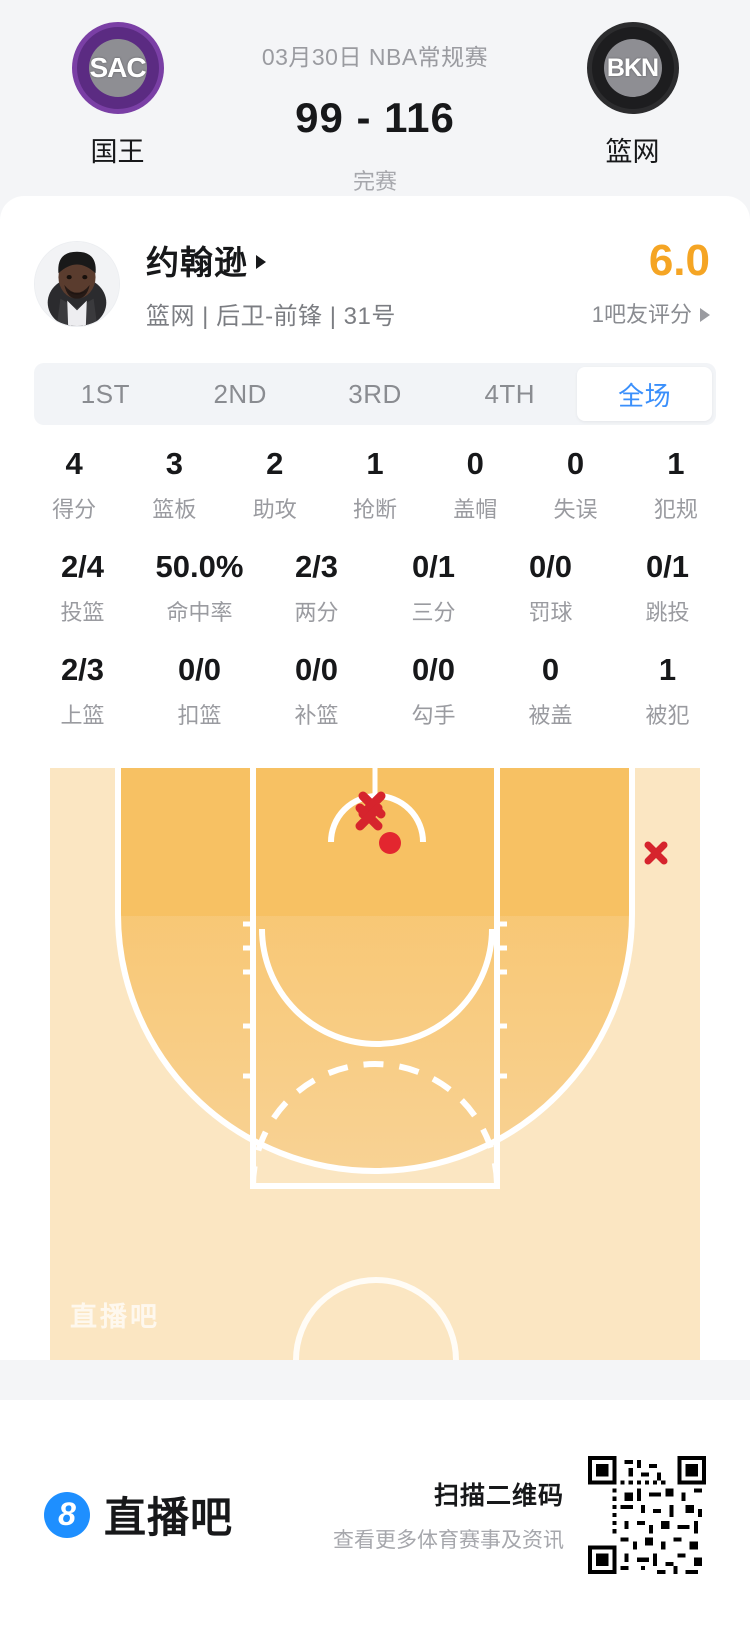  I want to click on player-header: 约翰逊 篮网 | 后卫-前锋 | 31号 6.0 1吧友评分, so click(375, 278).